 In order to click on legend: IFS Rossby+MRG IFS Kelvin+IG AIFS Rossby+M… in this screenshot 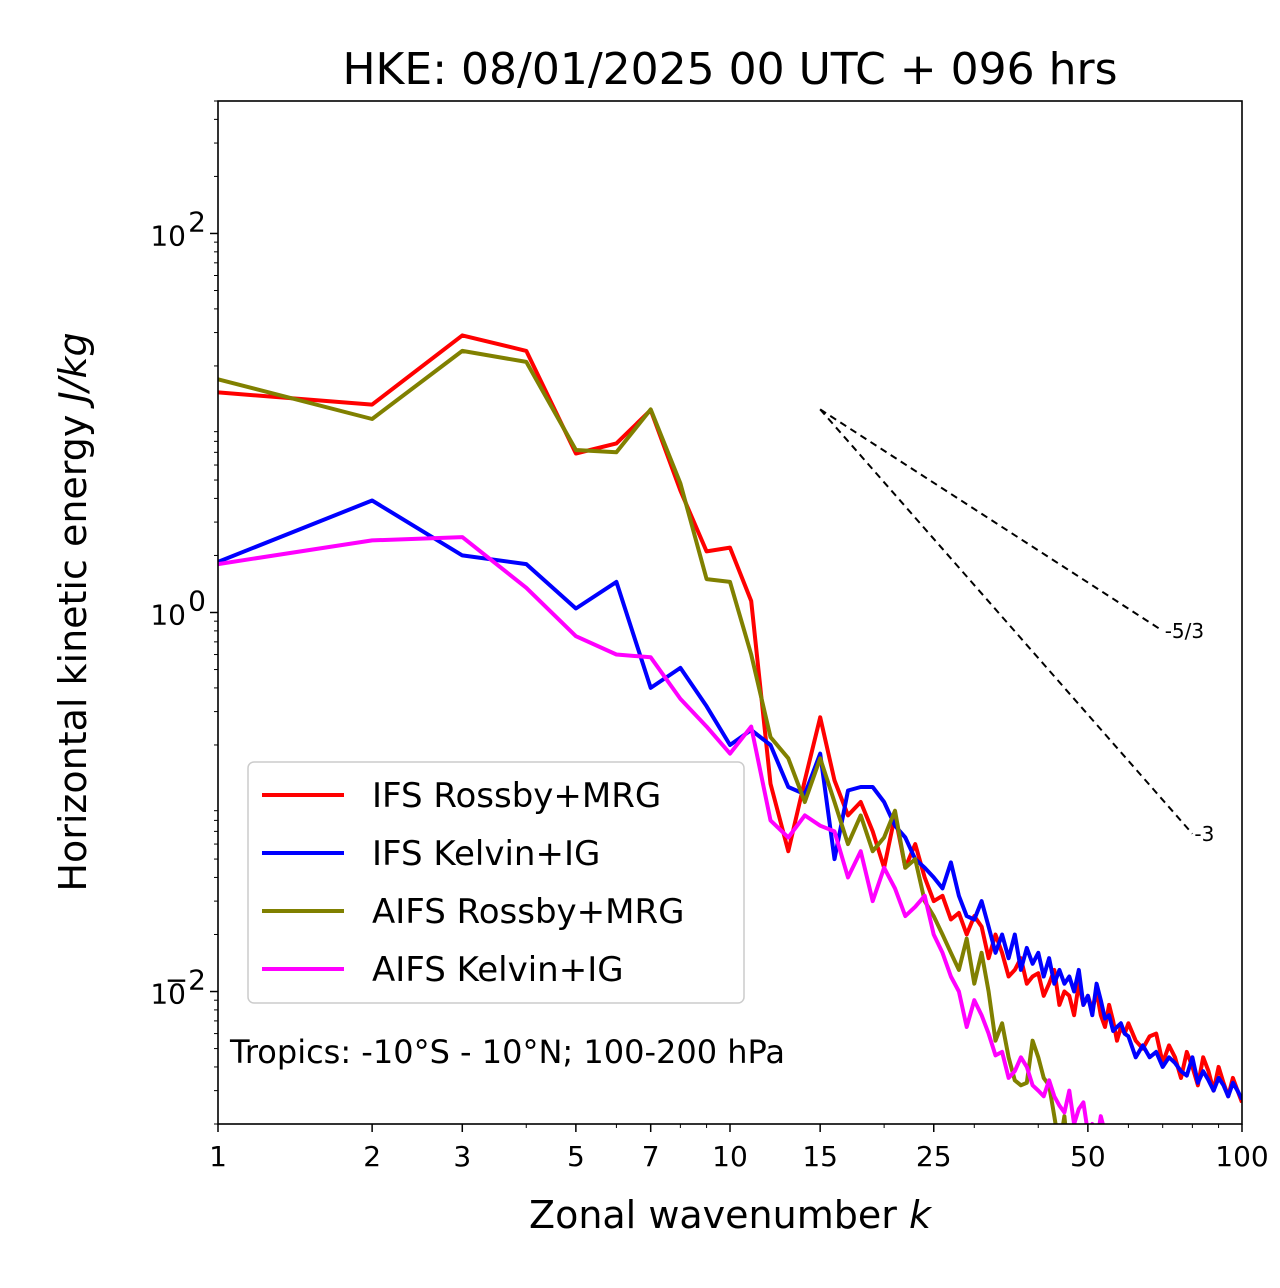, I will do `click(496, 882)`.